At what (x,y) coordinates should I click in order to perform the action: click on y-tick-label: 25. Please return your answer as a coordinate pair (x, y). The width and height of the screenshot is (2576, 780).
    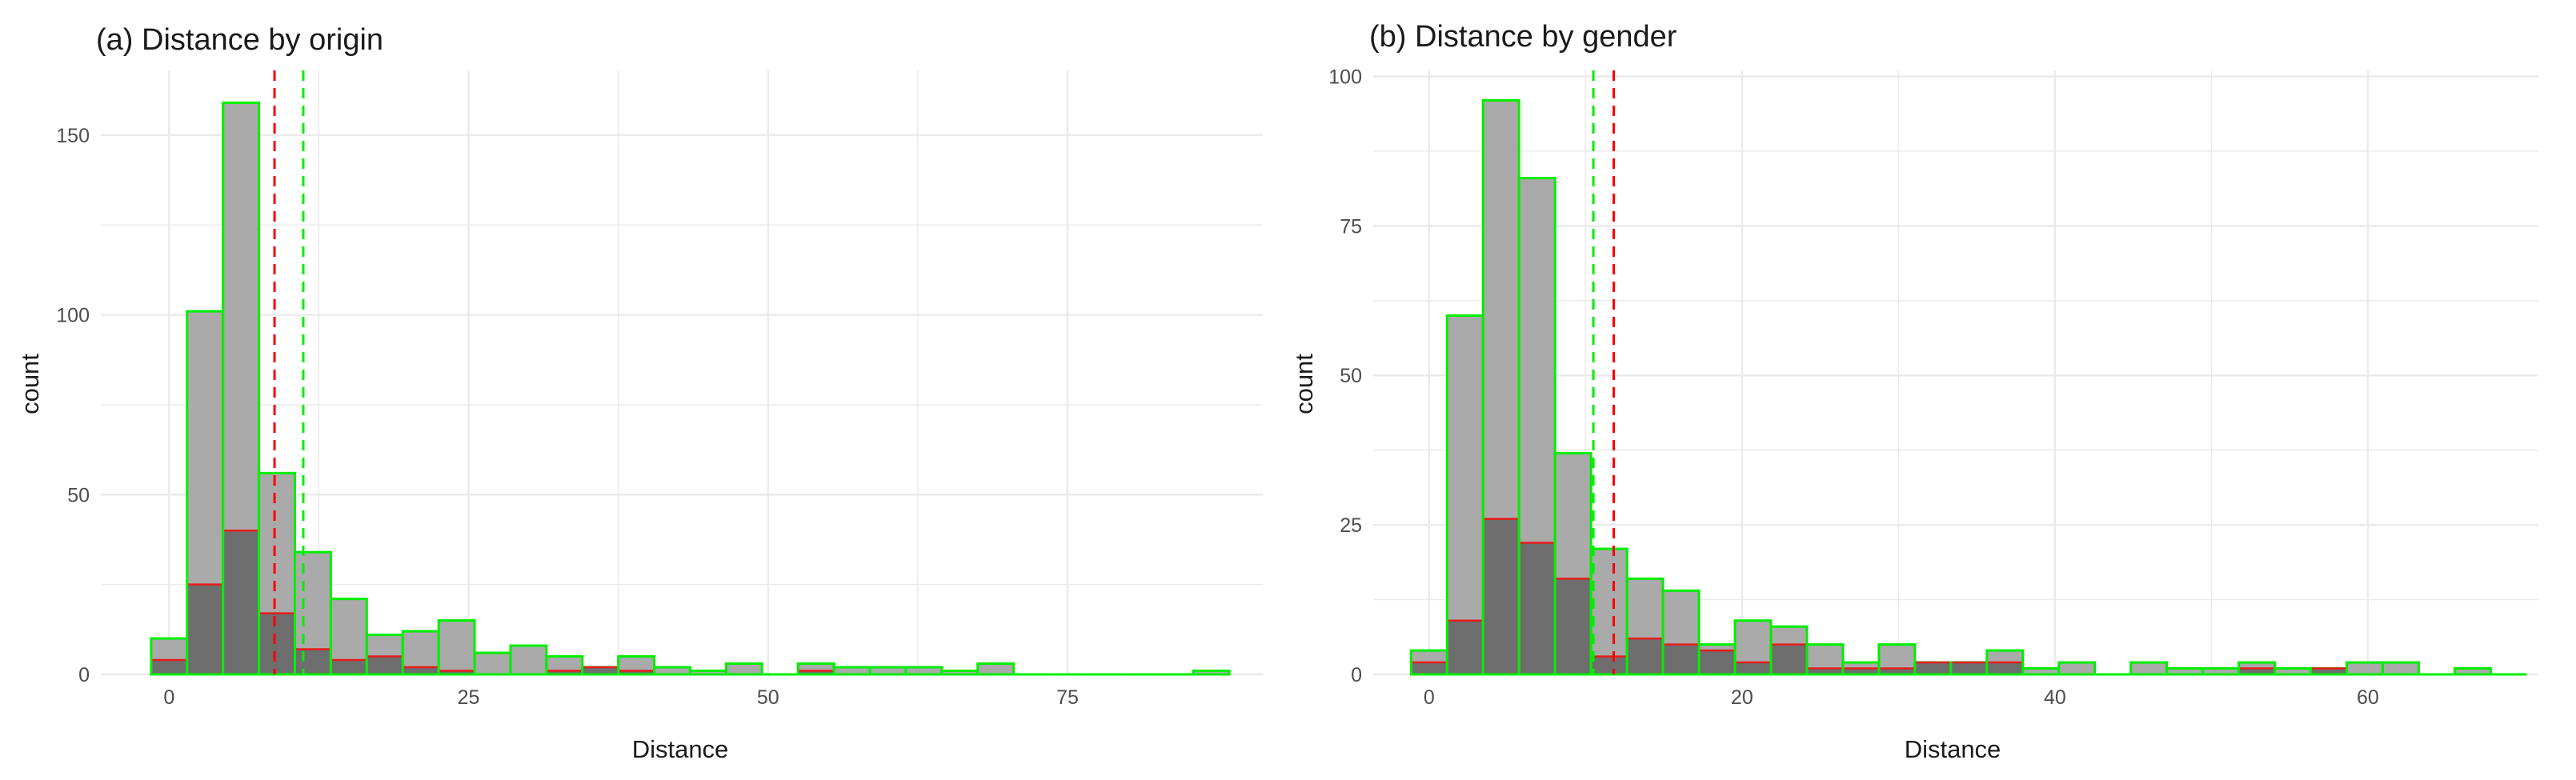
    Looking at the image, I should click on (1351, 525).